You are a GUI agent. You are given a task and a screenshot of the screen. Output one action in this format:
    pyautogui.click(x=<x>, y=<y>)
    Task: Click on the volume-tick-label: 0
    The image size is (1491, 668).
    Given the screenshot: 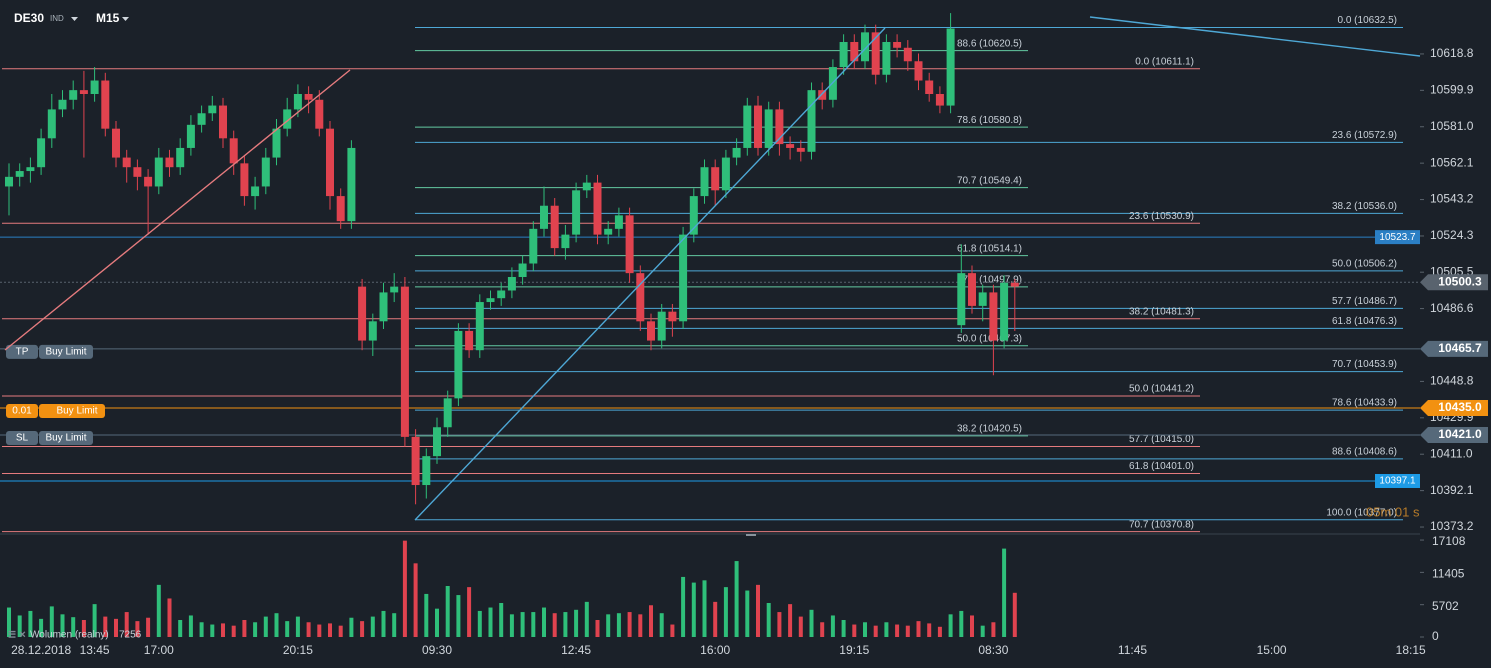 What is the action you would take?
    pyautogui.click(x=1435, y=636)
    